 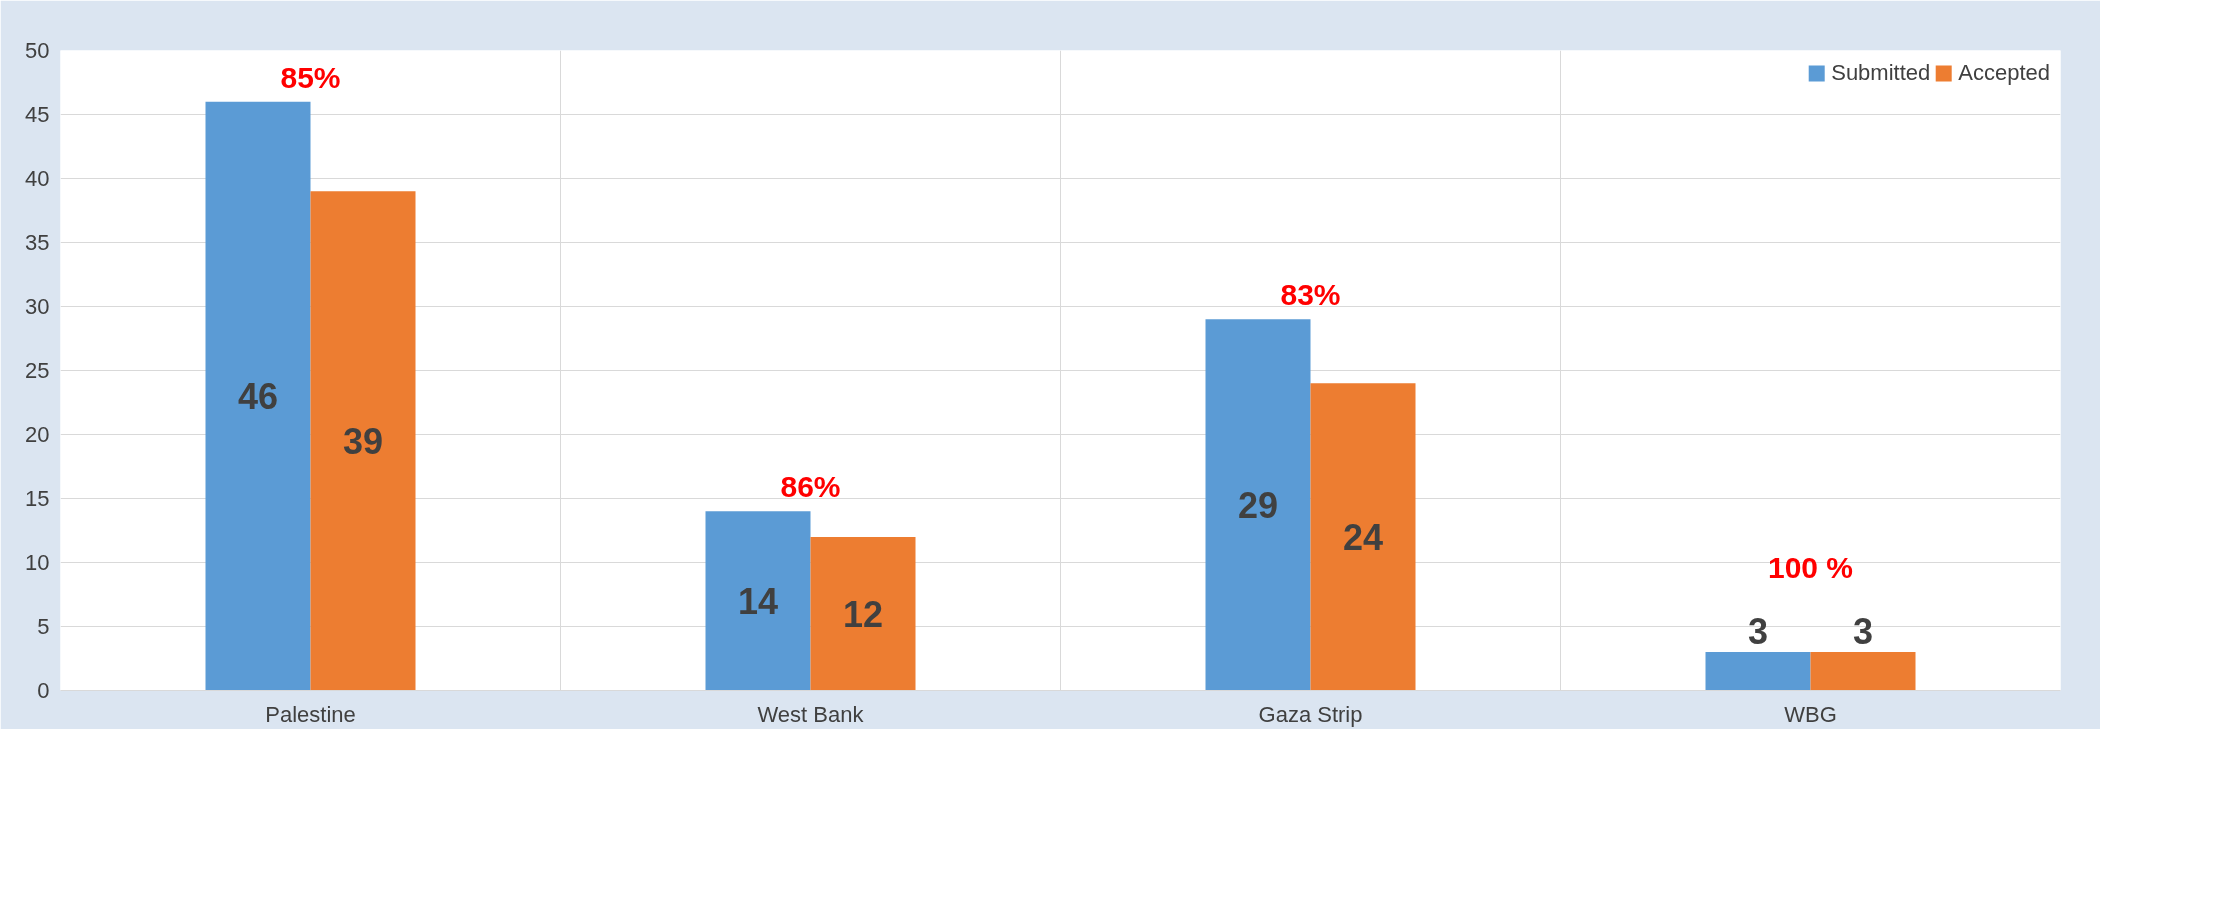 I want to click on data-label: 14, so click(x=758, y=601).